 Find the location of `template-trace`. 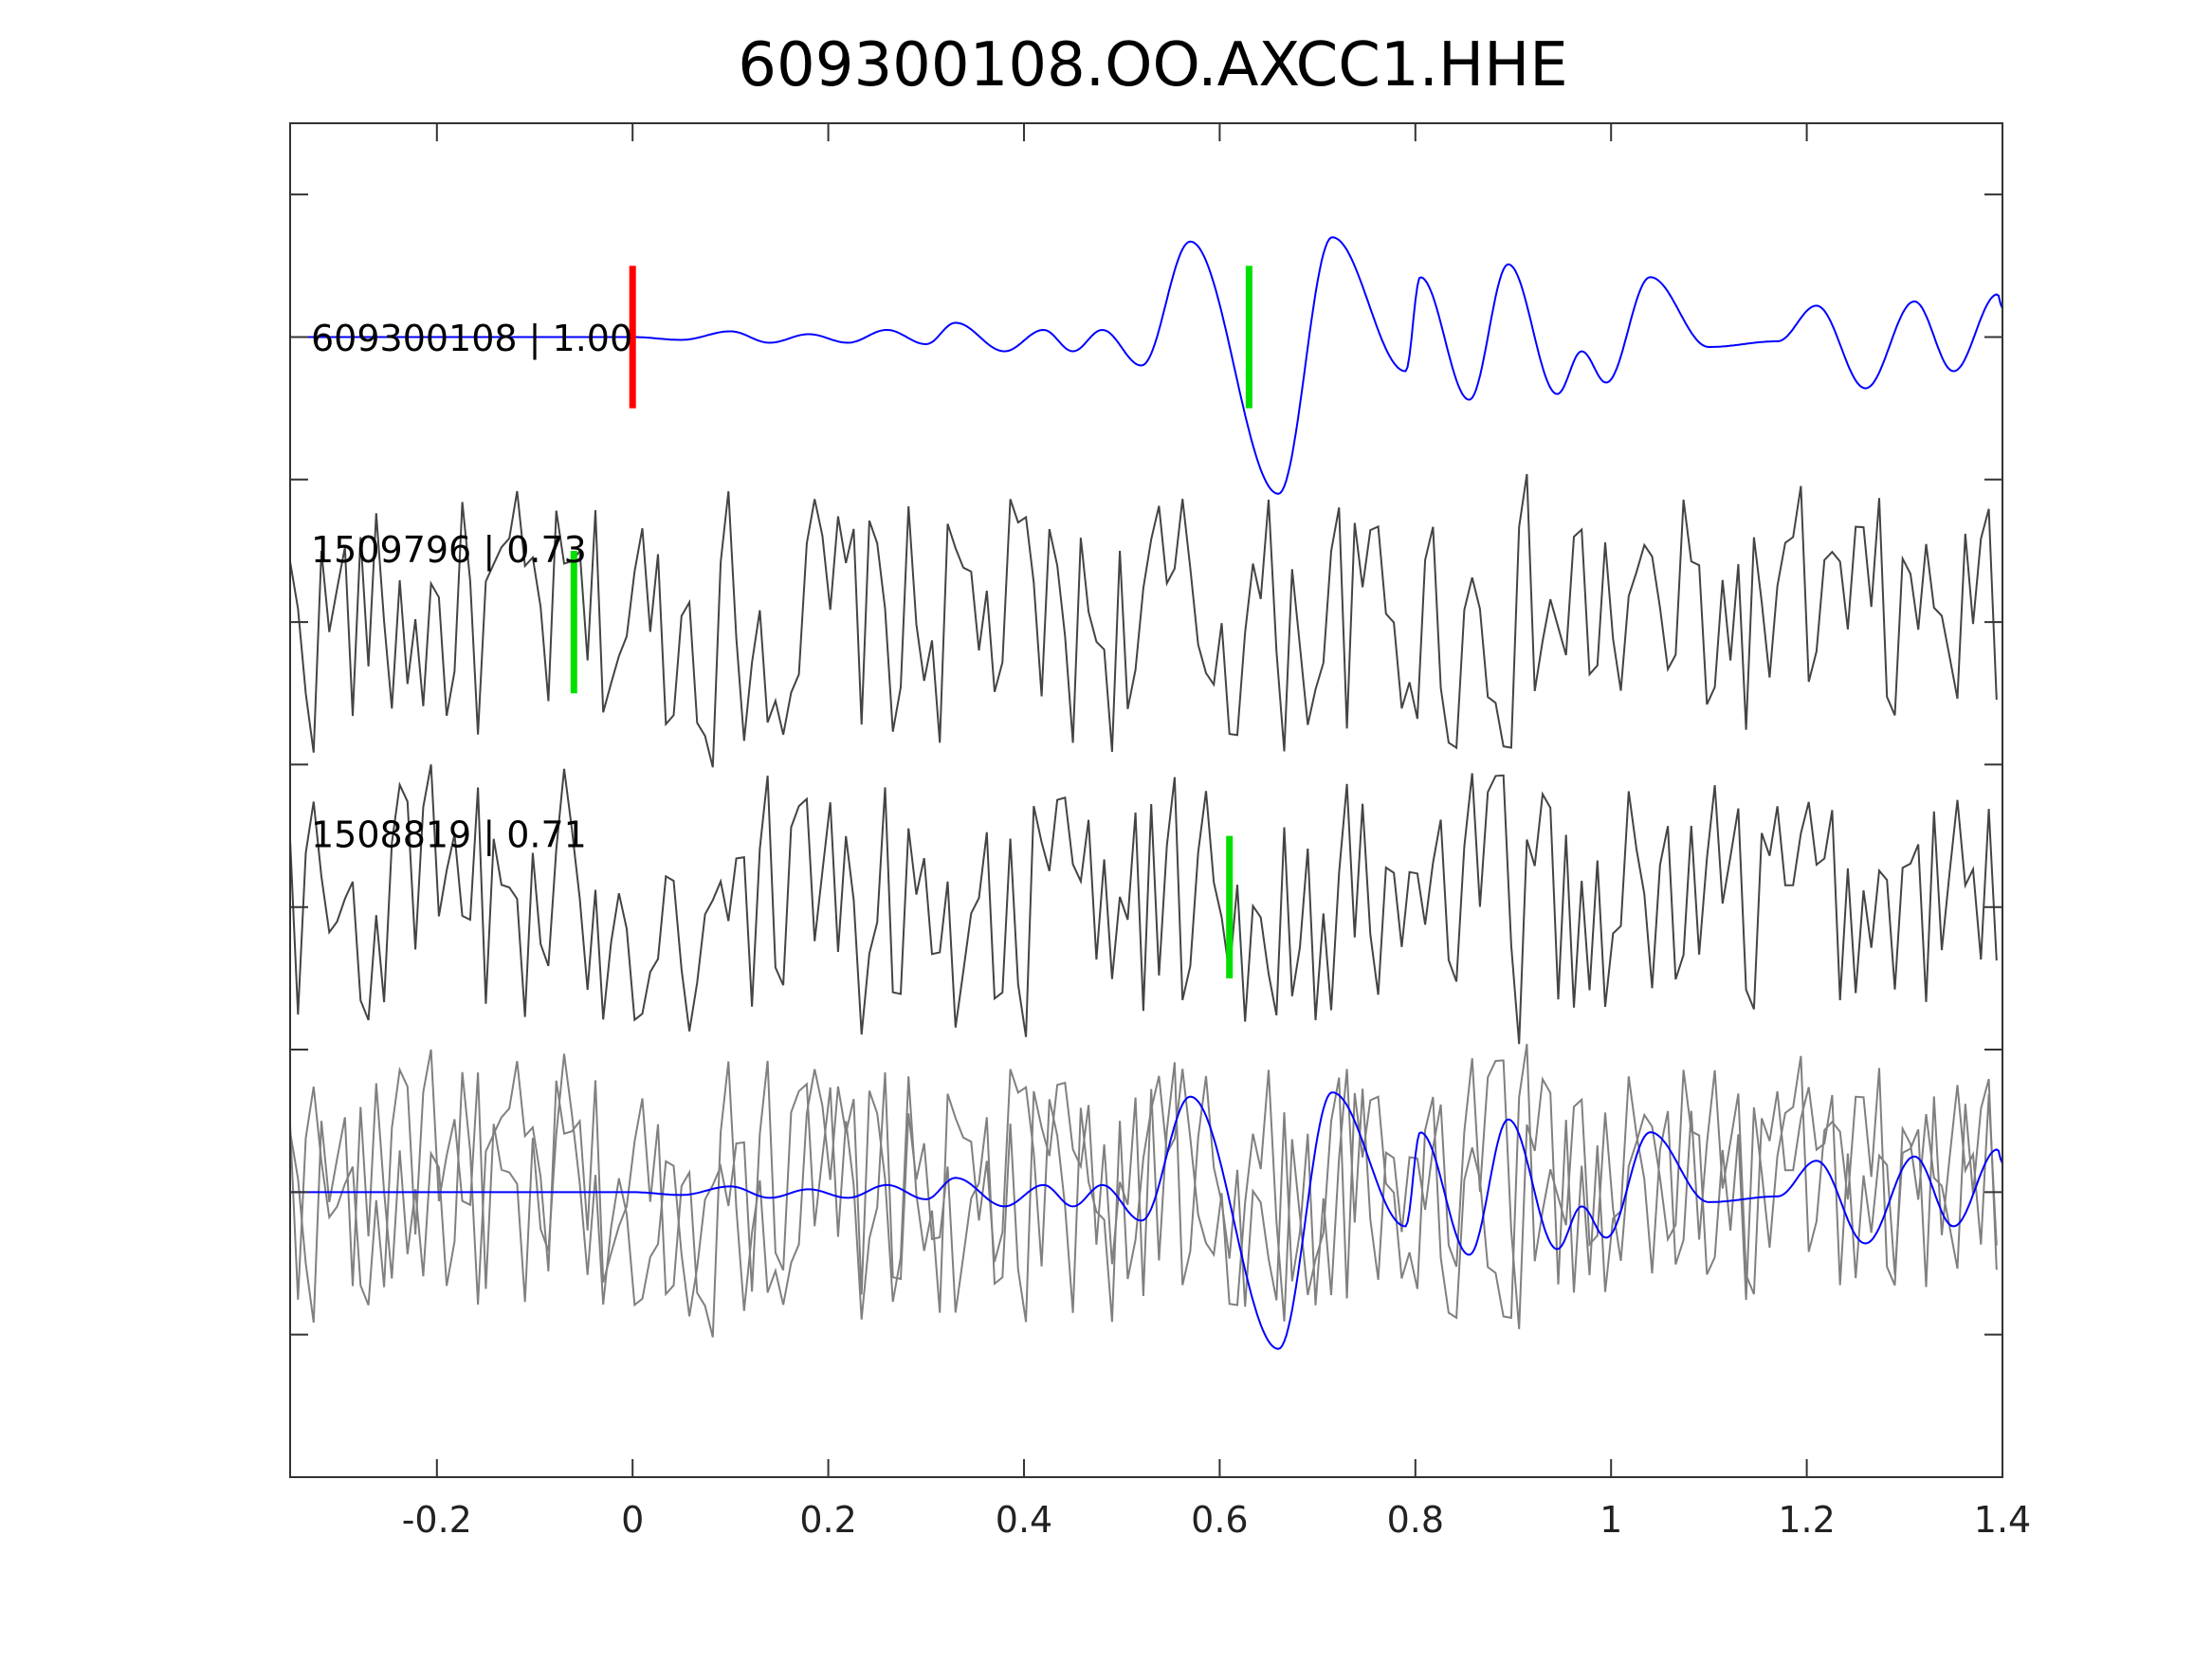

template-trace is located at coordinates (1146, 365).